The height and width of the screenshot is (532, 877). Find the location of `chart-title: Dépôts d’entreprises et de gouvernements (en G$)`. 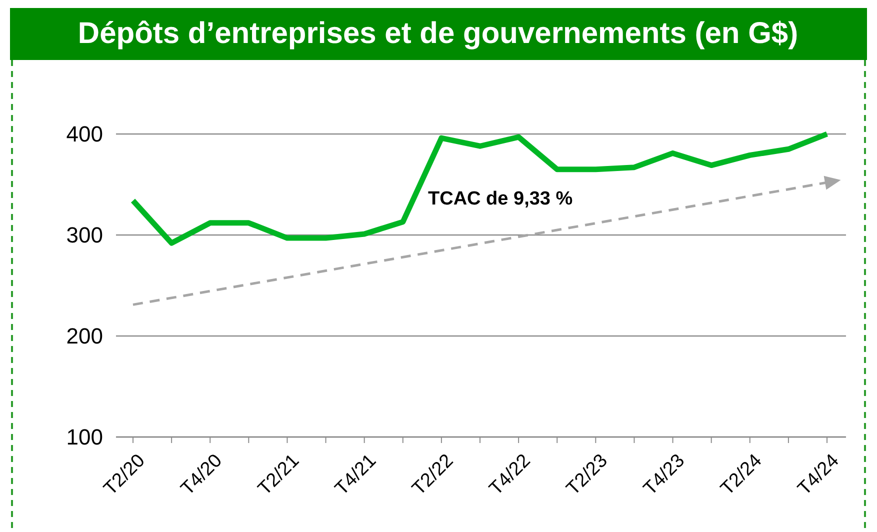

chart-title: Dépôts d’entreprises et de gouvernements (en G$) is located at coordinates (438, 33).